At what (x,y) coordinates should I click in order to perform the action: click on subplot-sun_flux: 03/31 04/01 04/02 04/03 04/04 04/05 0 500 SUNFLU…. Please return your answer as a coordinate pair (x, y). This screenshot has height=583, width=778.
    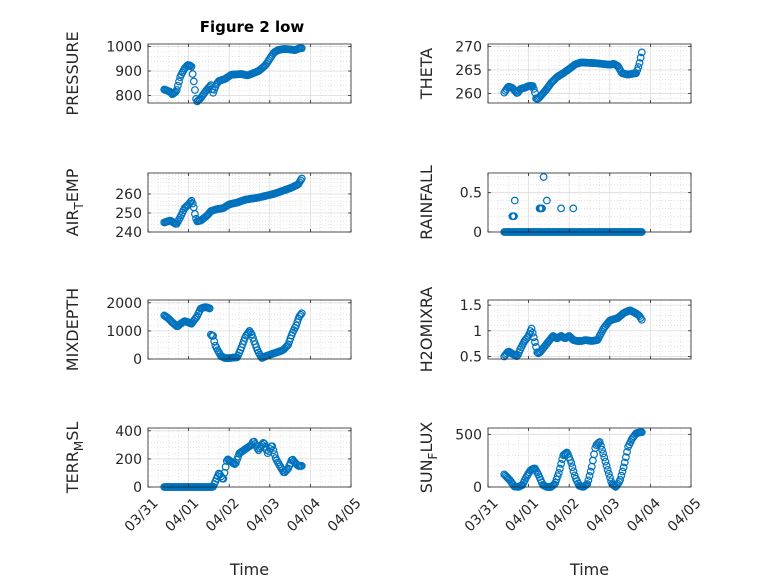
    Looking at the image, I should click on (561, 500).